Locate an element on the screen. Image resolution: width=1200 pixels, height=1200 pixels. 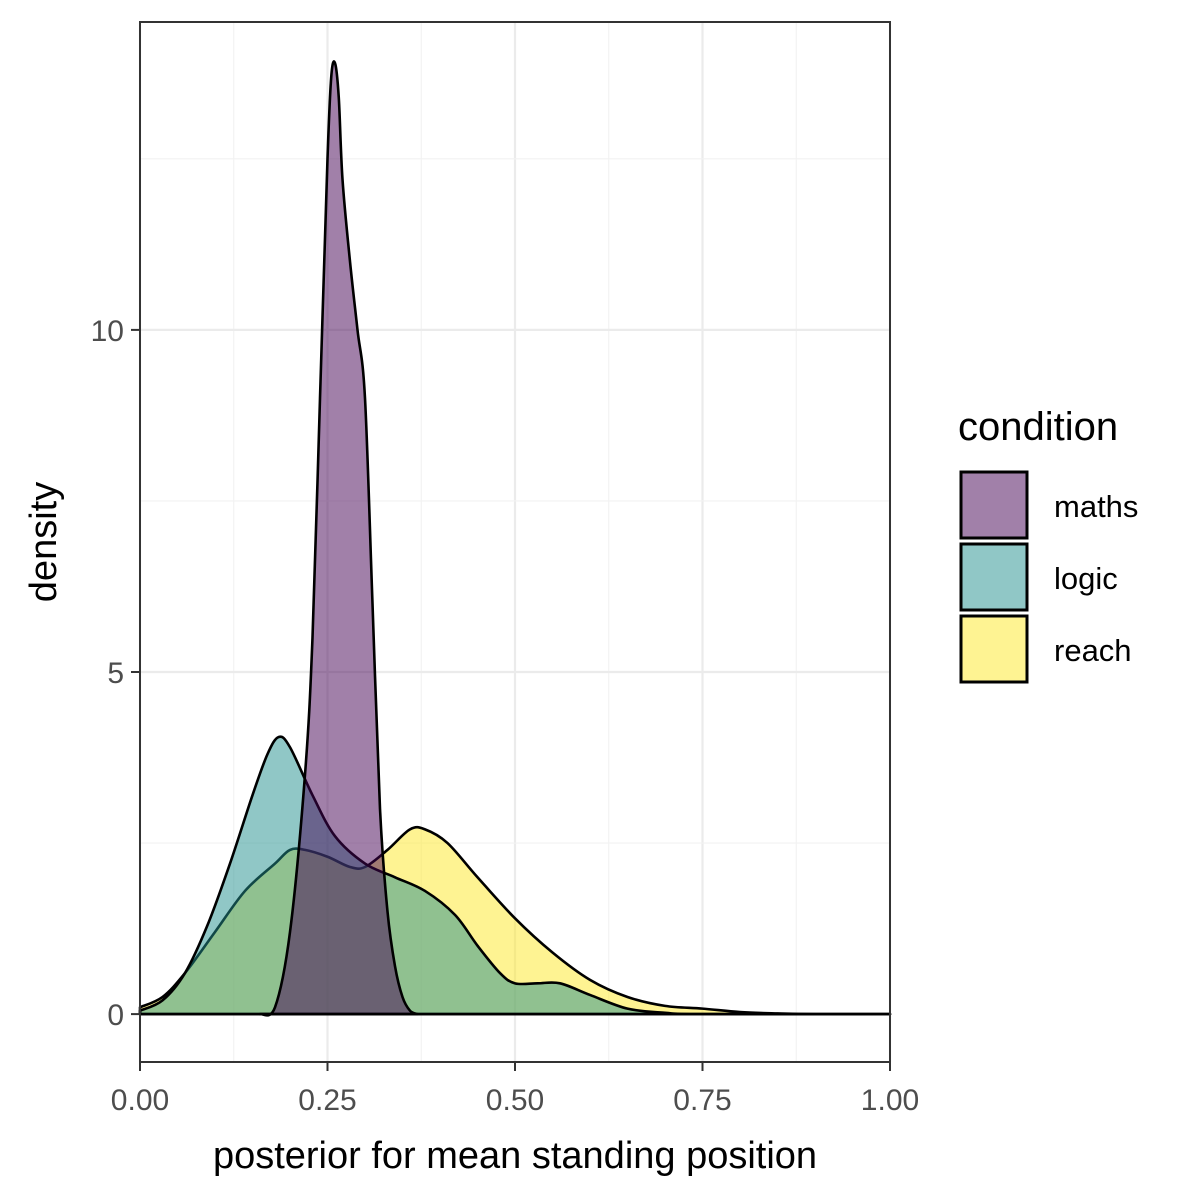
x-tick-label: 1.00 is located at coordinates (890, 1100).